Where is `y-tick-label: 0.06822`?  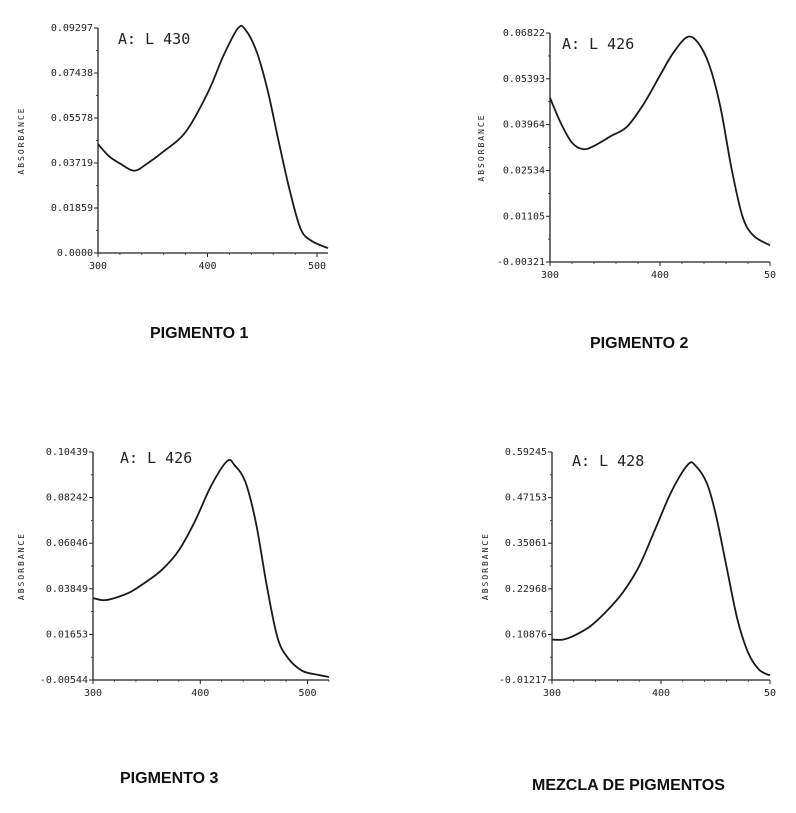
y-tick-label: 0.06822 is located at coordinates (524, 33).